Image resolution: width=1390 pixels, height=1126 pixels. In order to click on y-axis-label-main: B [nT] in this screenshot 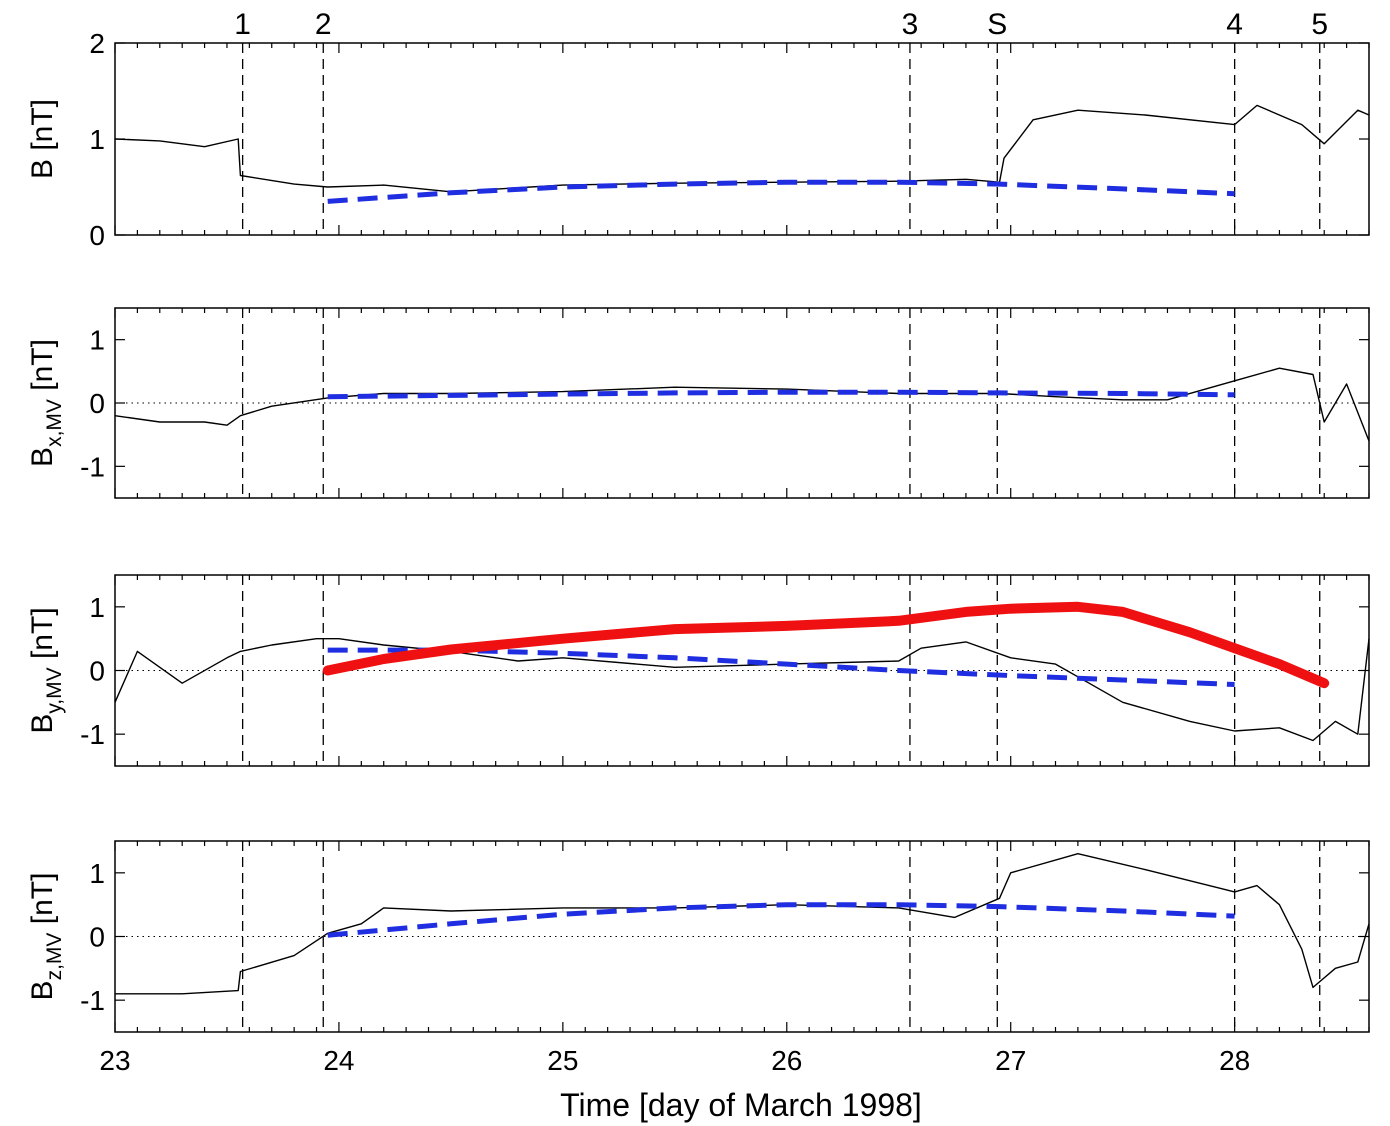, I will do `click(42, 139)`.